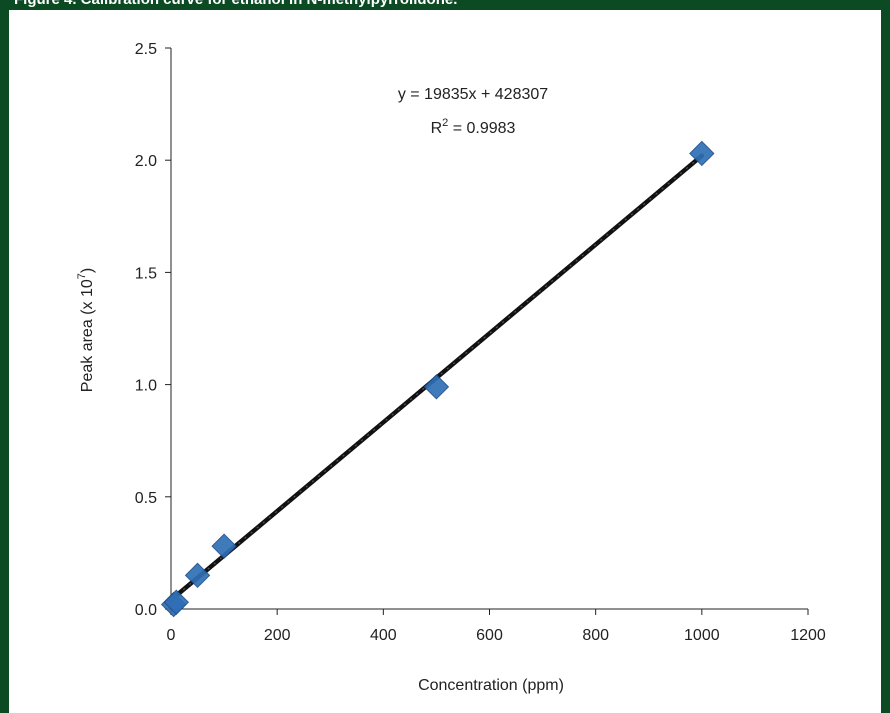 This screenshot has width=890, height=713. I want to click on r-squared-value: = 0.9983, so click(481, 128).